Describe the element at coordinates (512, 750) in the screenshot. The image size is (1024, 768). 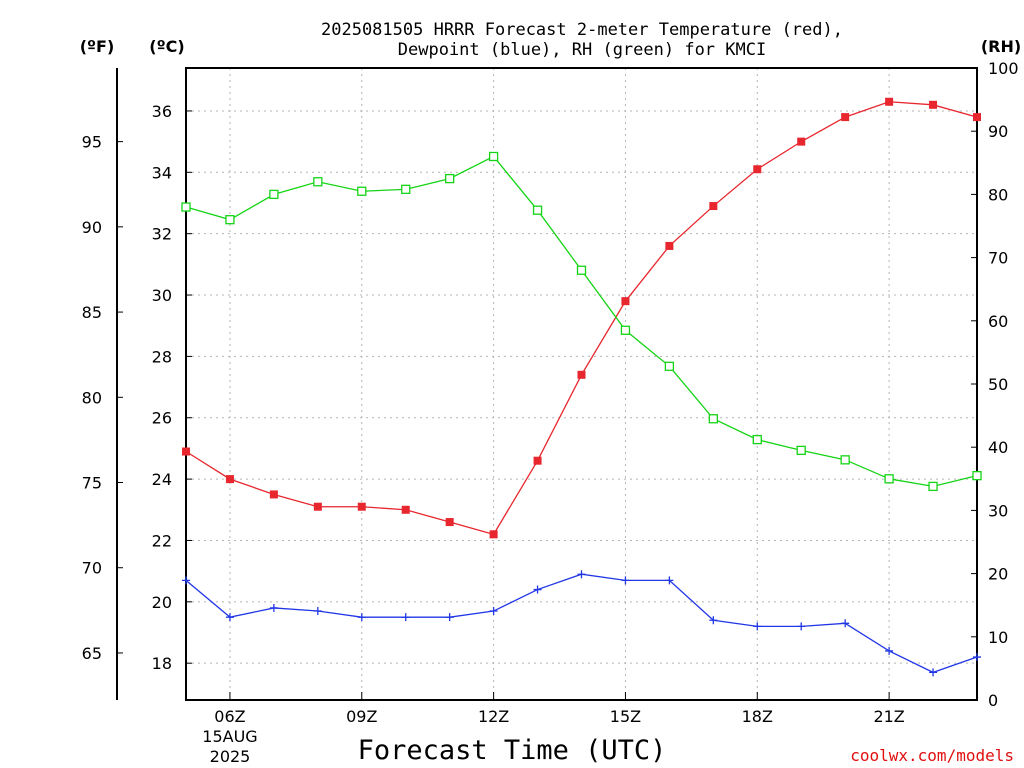
I see `x-axis-title: Forecast Time (UTC)` at that location.